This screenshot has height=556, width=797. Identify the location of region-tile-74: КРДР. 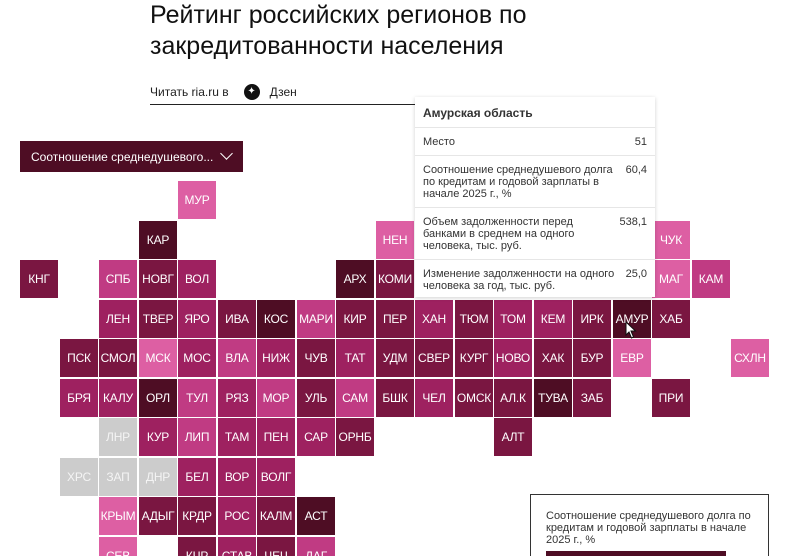
(197, 516).